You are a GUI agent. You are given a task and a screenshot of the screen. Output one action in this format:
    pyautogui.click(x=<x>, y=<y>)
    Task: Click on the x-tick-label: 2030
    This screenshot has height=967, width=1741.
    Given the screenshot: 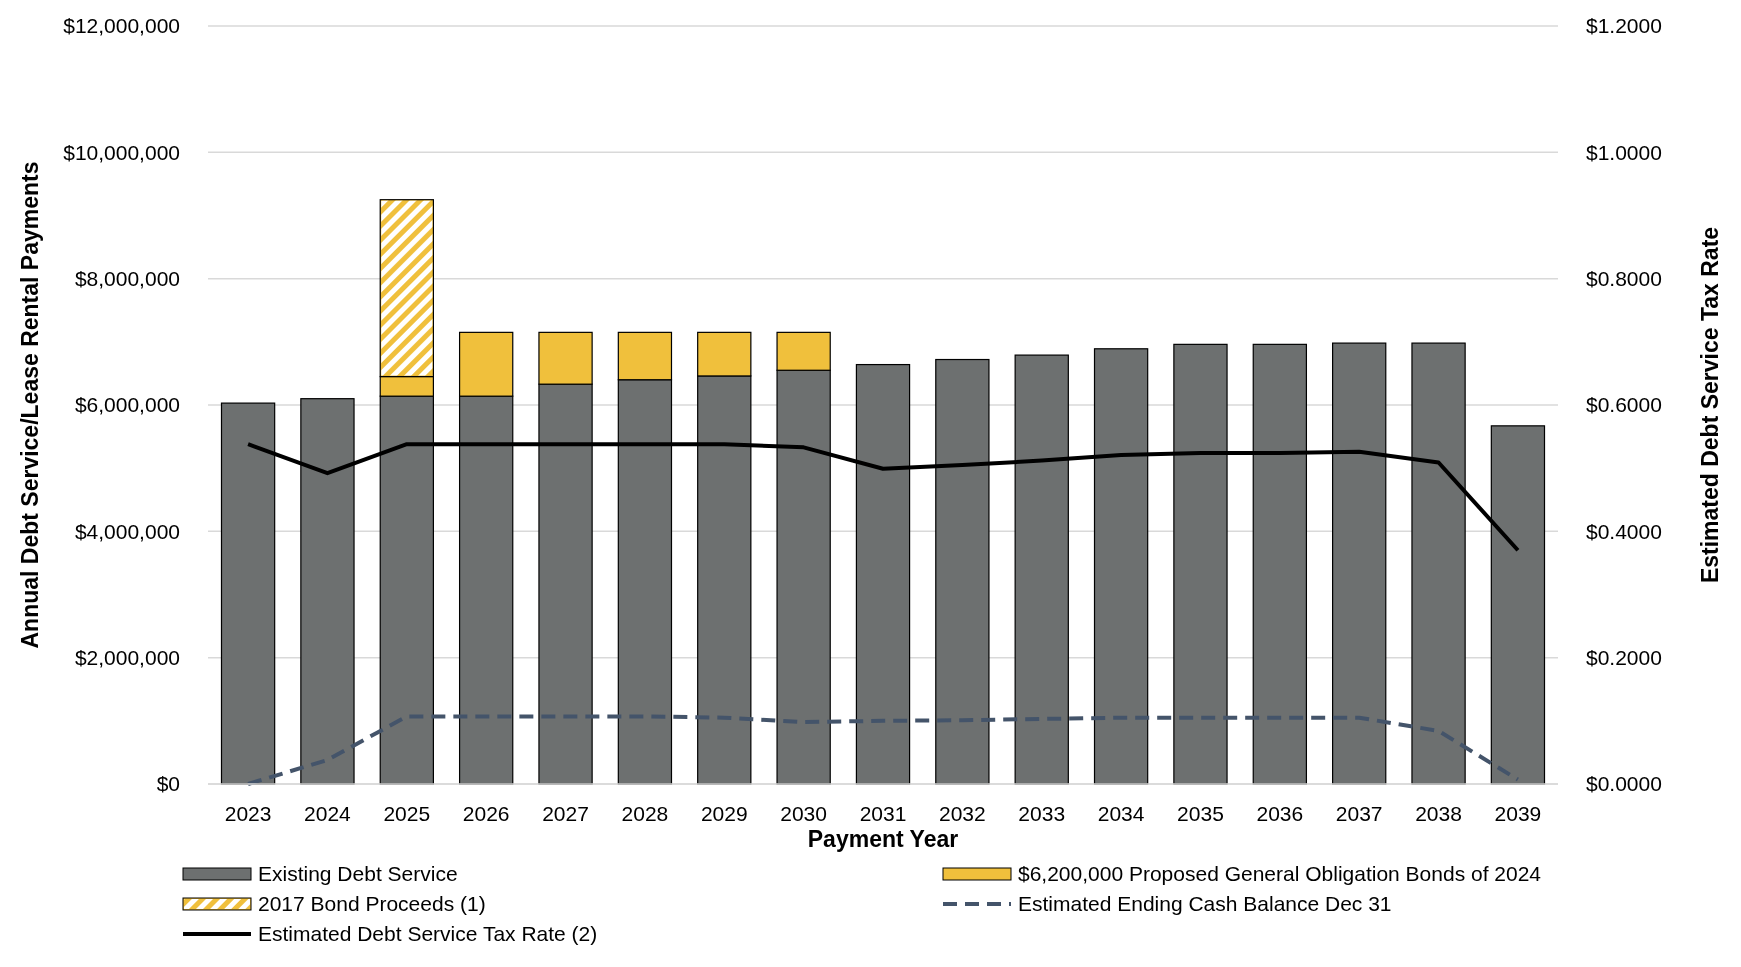 What is the action you would take?
    pyautogui.click(x=803, y=814)
    